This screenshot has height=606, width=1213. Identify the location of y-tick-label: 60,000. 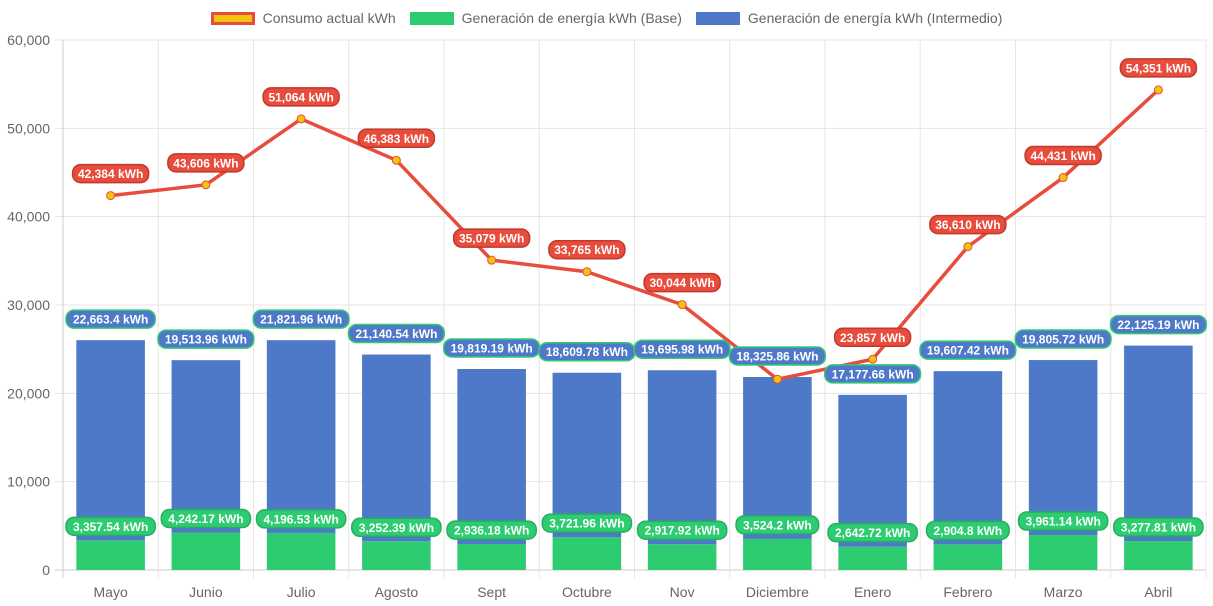
(28, 40).